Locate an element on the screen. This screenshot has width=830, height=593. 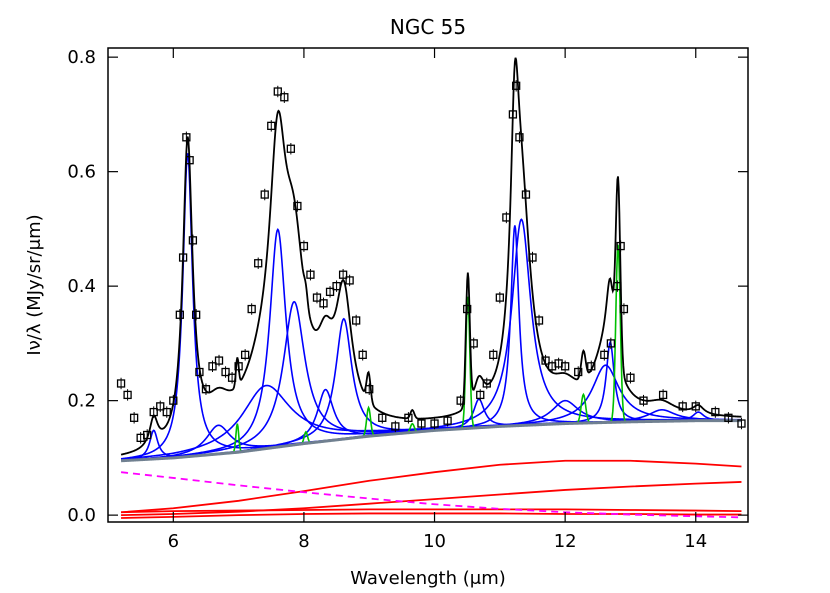
x-axis-label: Wavelength (μm) is located at coordinates (428, 578).